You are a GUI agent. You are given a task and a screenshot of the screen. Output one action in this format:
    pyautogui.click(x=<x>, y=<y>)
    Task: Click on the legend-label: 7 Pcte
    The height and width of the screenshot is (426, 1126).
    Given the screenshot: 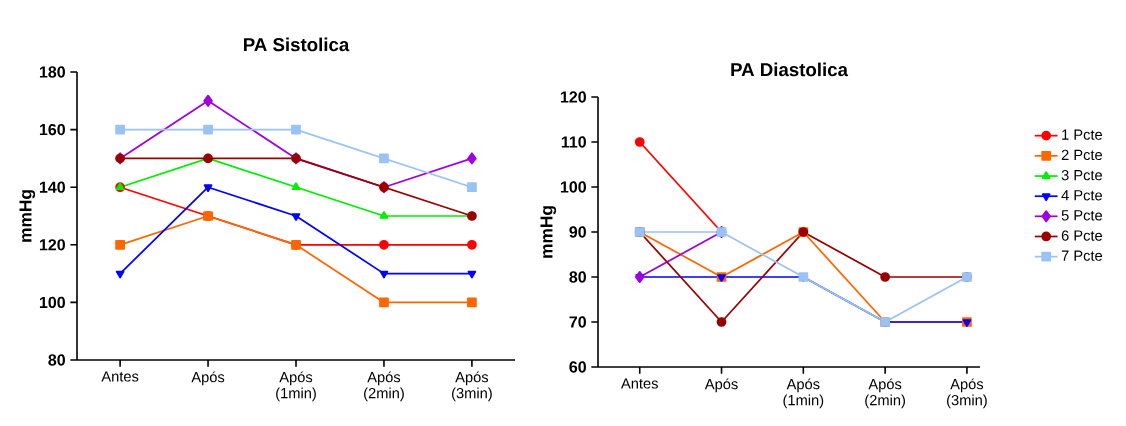 What is the action you would take?
    pyautogui.click(x=1082, y=255)
    